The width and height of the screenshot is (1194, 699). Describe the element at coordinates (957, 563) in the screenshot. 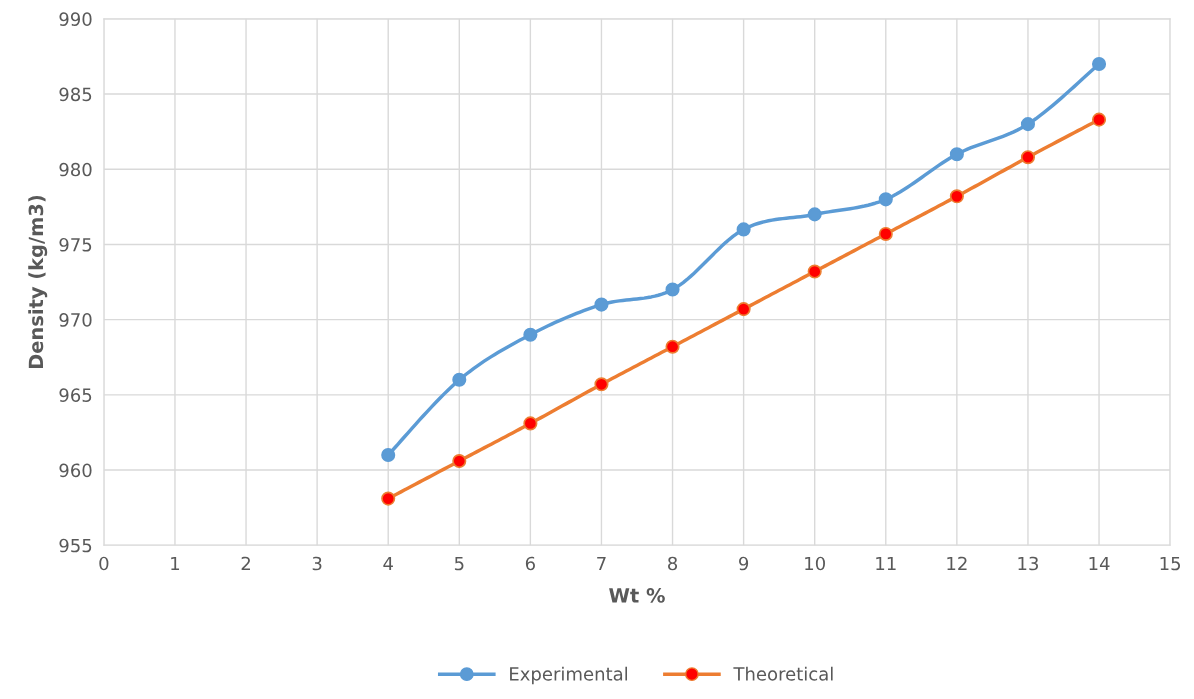

I see `x-tick-label: 12` at that location.